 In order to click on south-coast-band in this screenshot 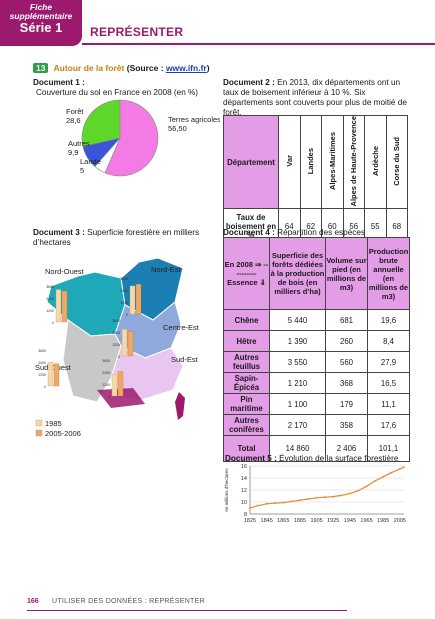, I will do `click(121, 398)`.